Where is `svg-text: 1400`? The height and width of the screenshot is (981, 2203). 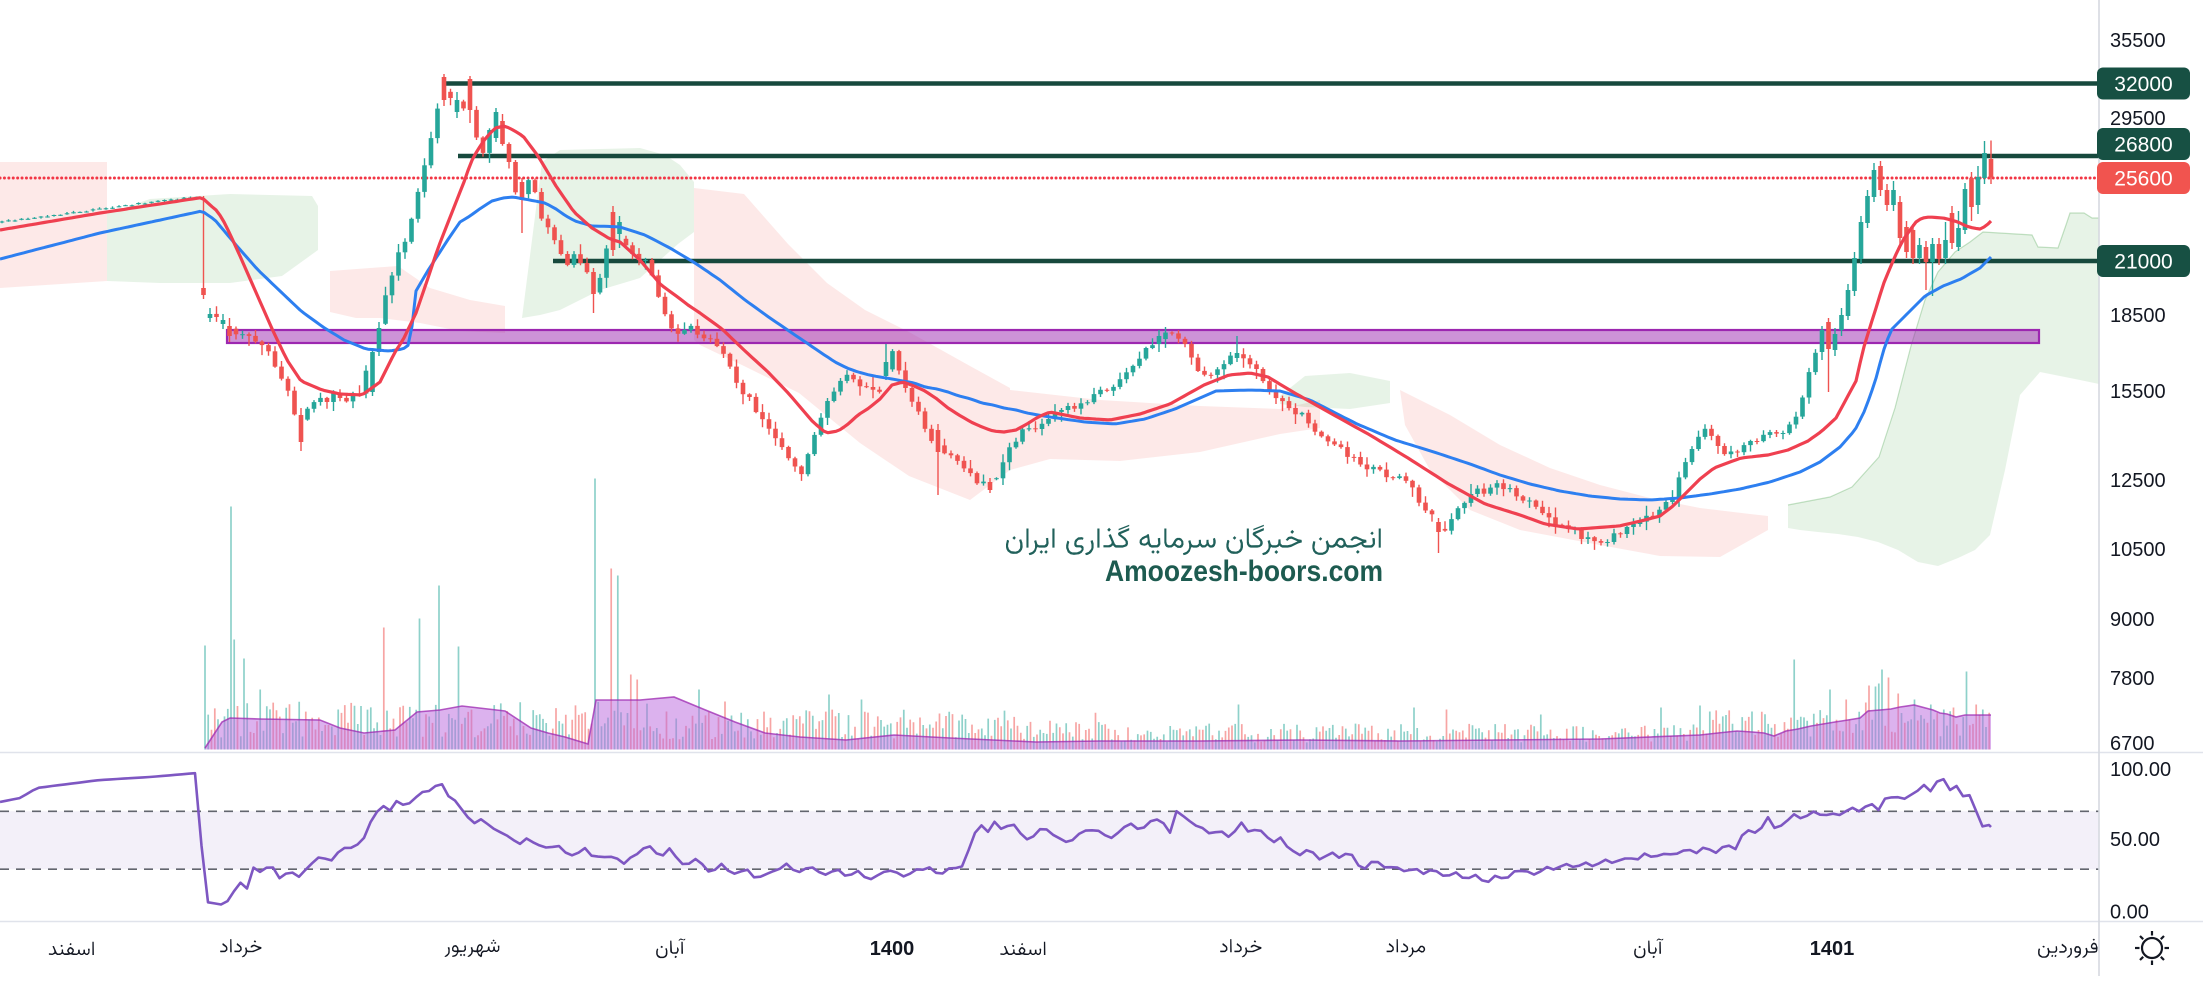
svg-text: 1400 is located at coordinates (892, 949).